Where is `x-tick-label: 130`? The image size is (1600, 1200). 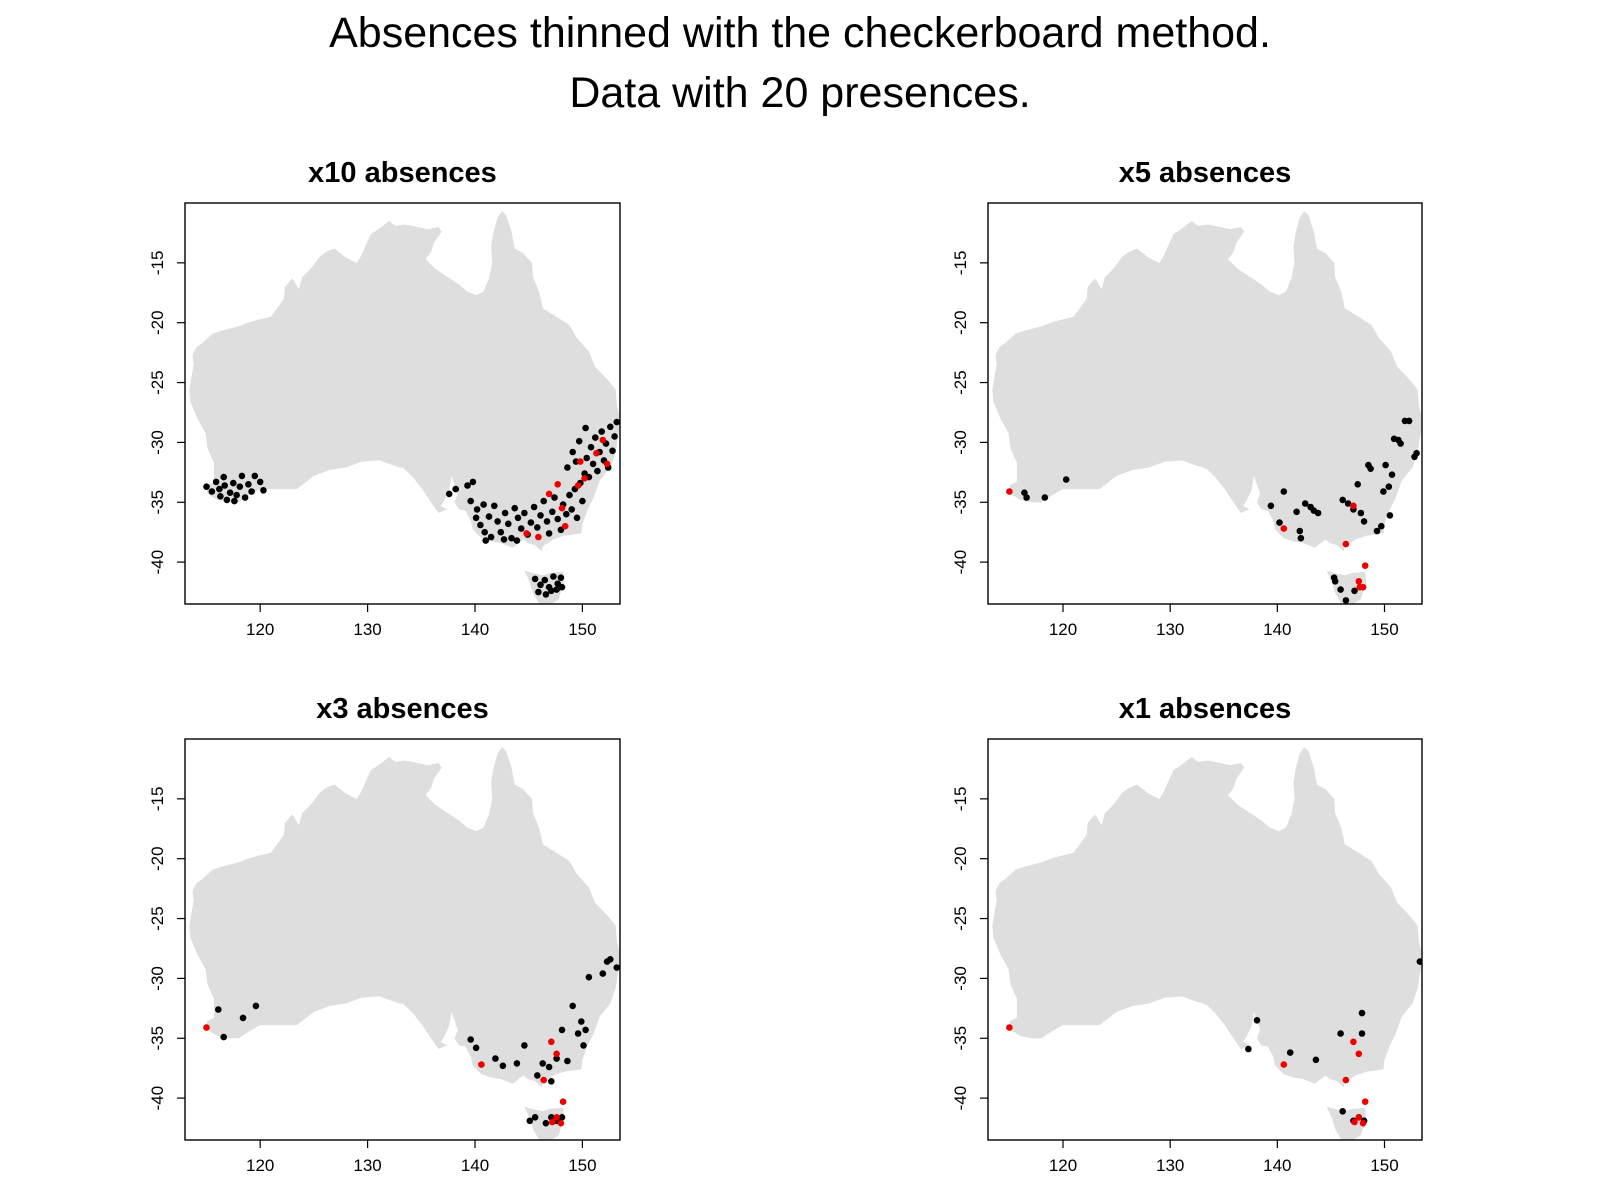
x-tick-label: 130 is located at coordinates (367, 629).